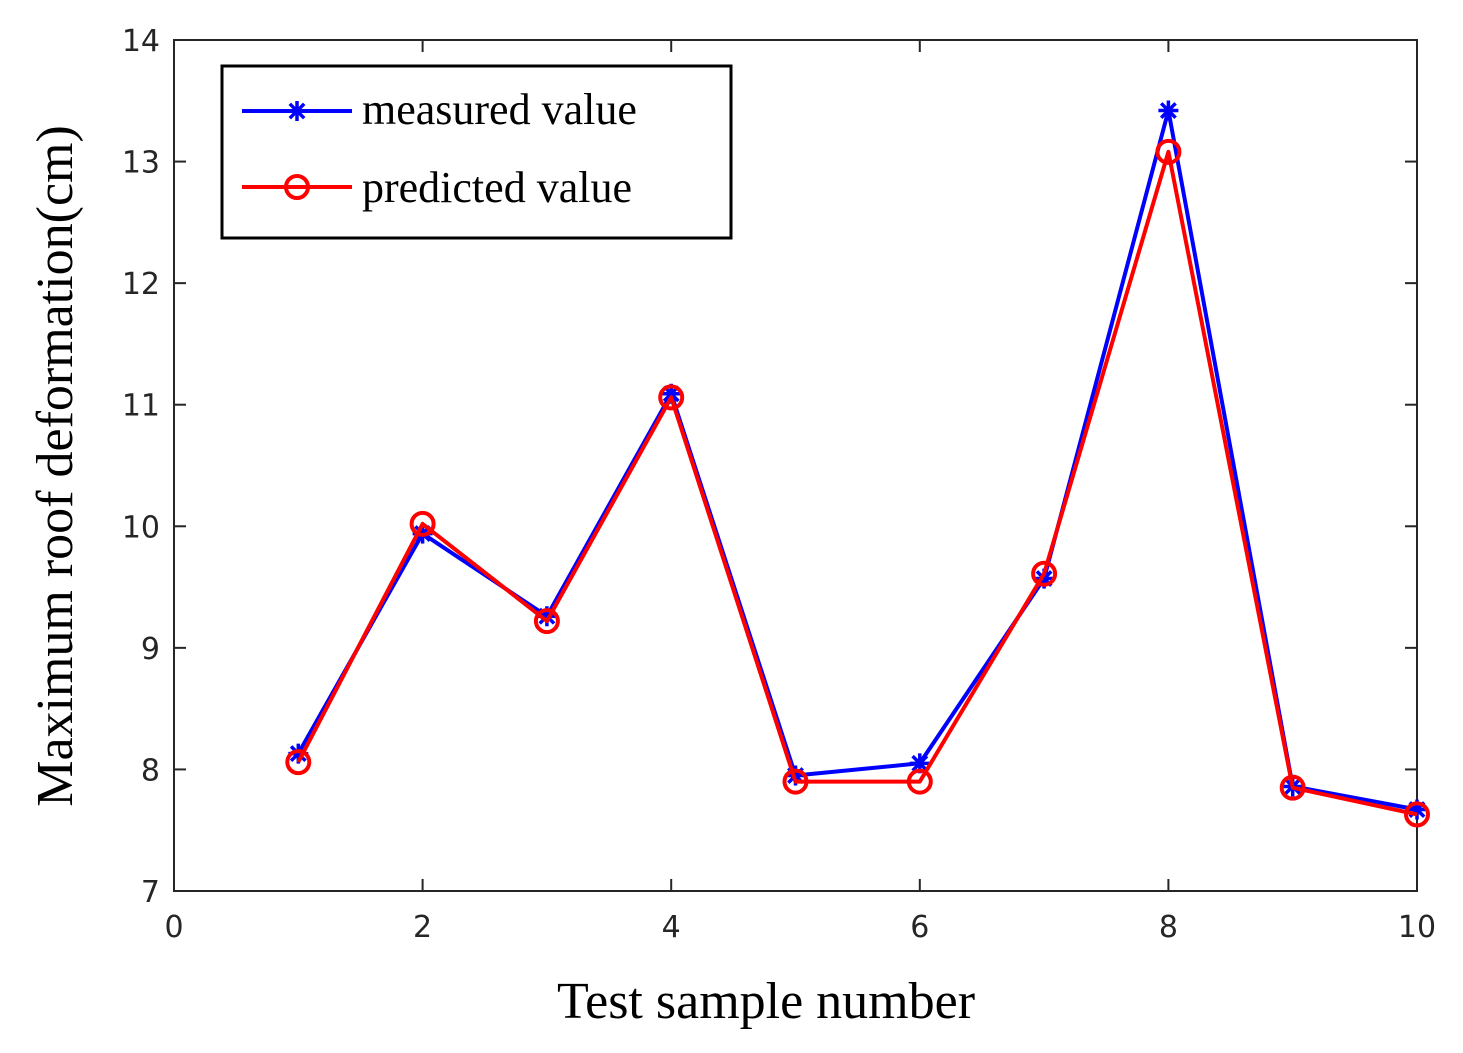 The width and height of the screenshot is (1463, 1053). I want to click on y-tick-label: 7, so click(150, 892).